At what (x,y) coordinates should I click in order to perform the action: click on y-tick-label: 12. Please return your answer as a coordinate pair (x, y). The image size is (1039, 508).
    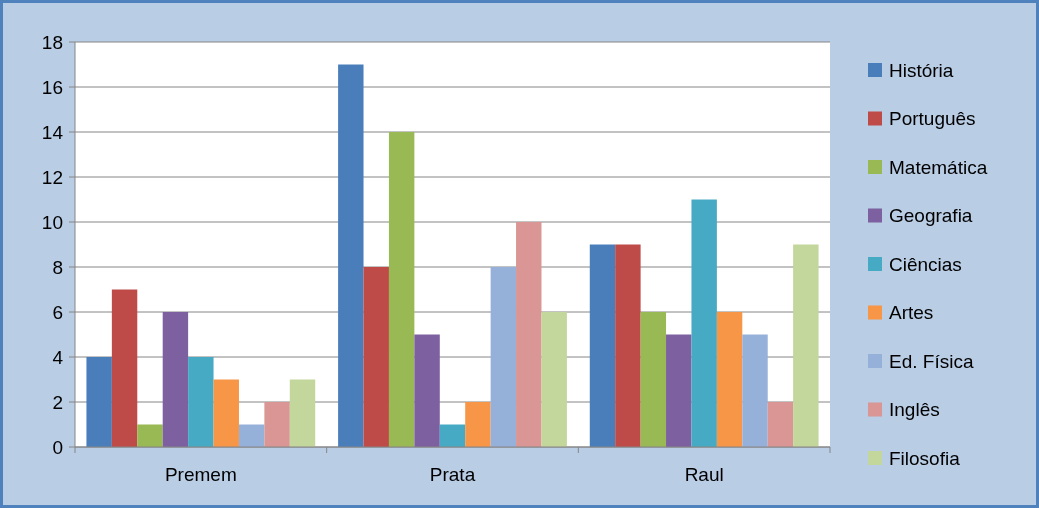
    Looking at the image, I should click on (52, 177).